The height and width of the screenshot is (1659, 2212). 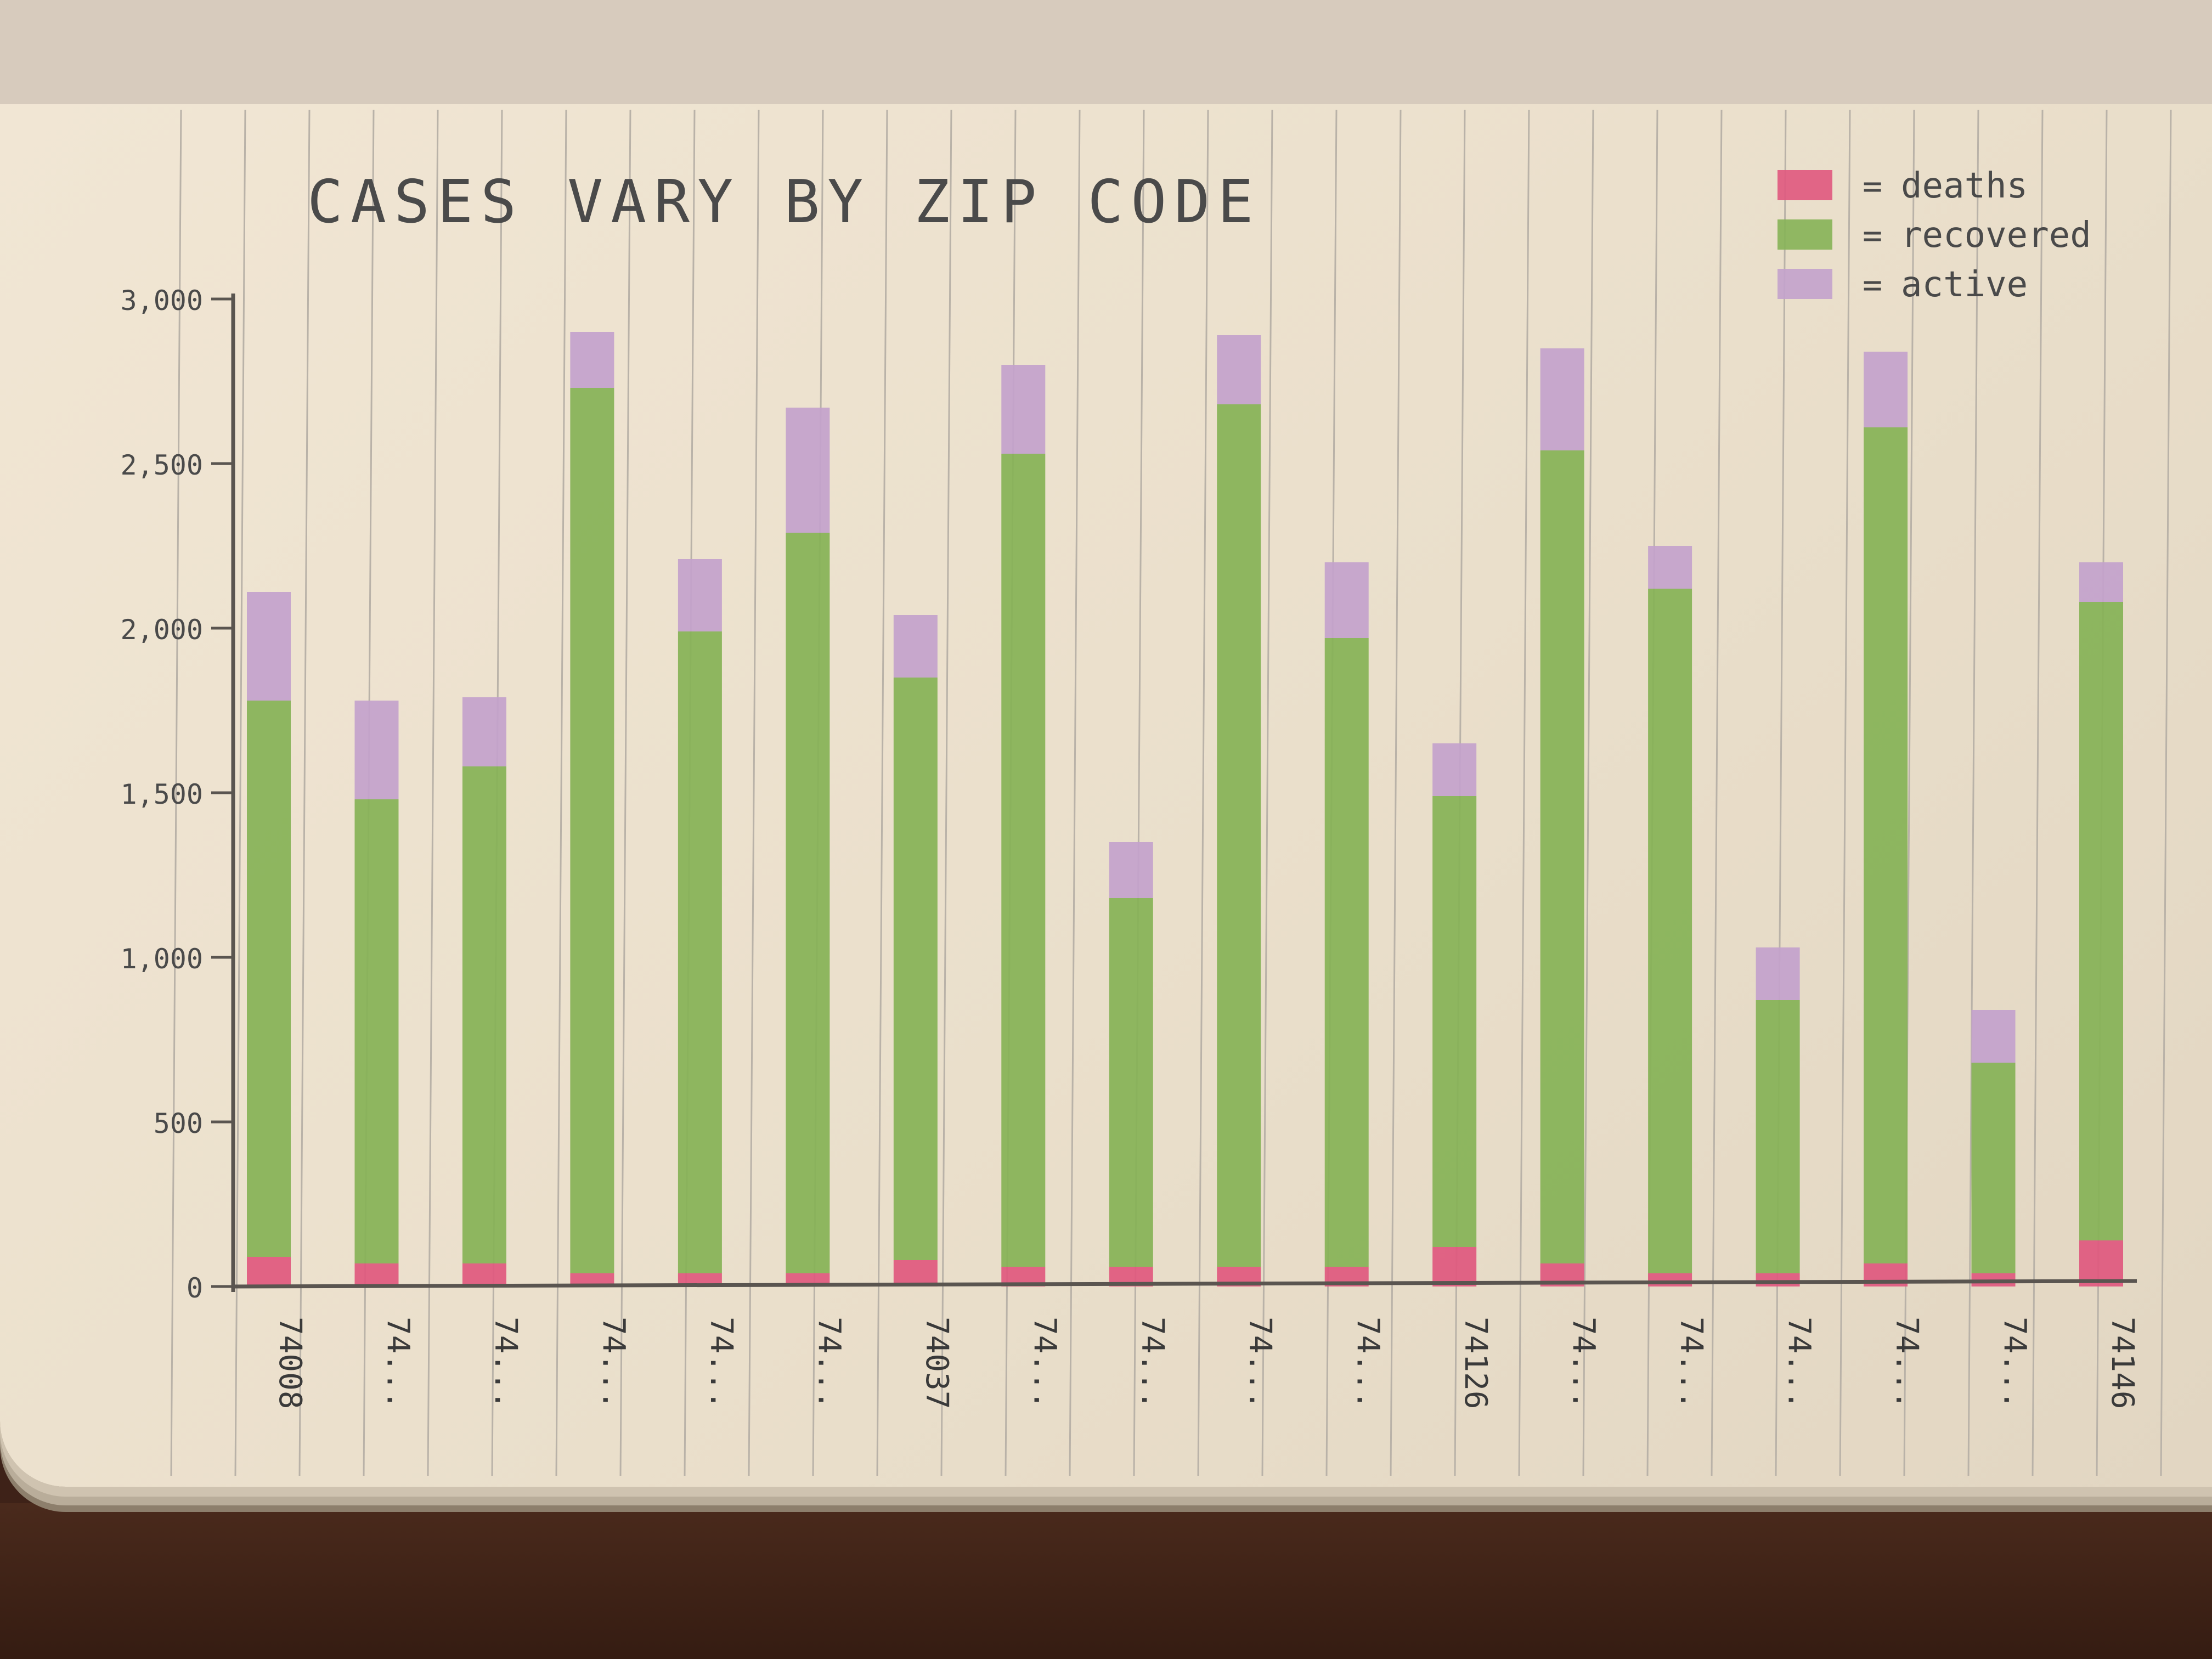 I want to click on legend: = deaths = recovered = active, so click(x=1934, y=235).